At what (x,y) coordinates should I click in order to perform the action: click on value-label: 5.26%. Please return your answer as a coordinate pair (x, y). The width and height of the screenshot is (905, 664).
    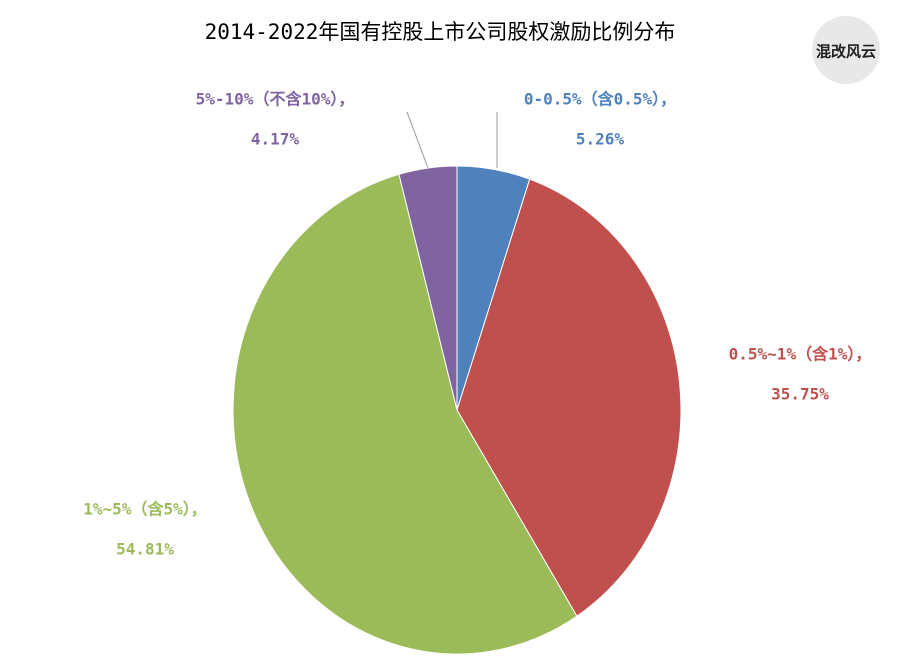
    Looking at the image, I should click on (600, 139).